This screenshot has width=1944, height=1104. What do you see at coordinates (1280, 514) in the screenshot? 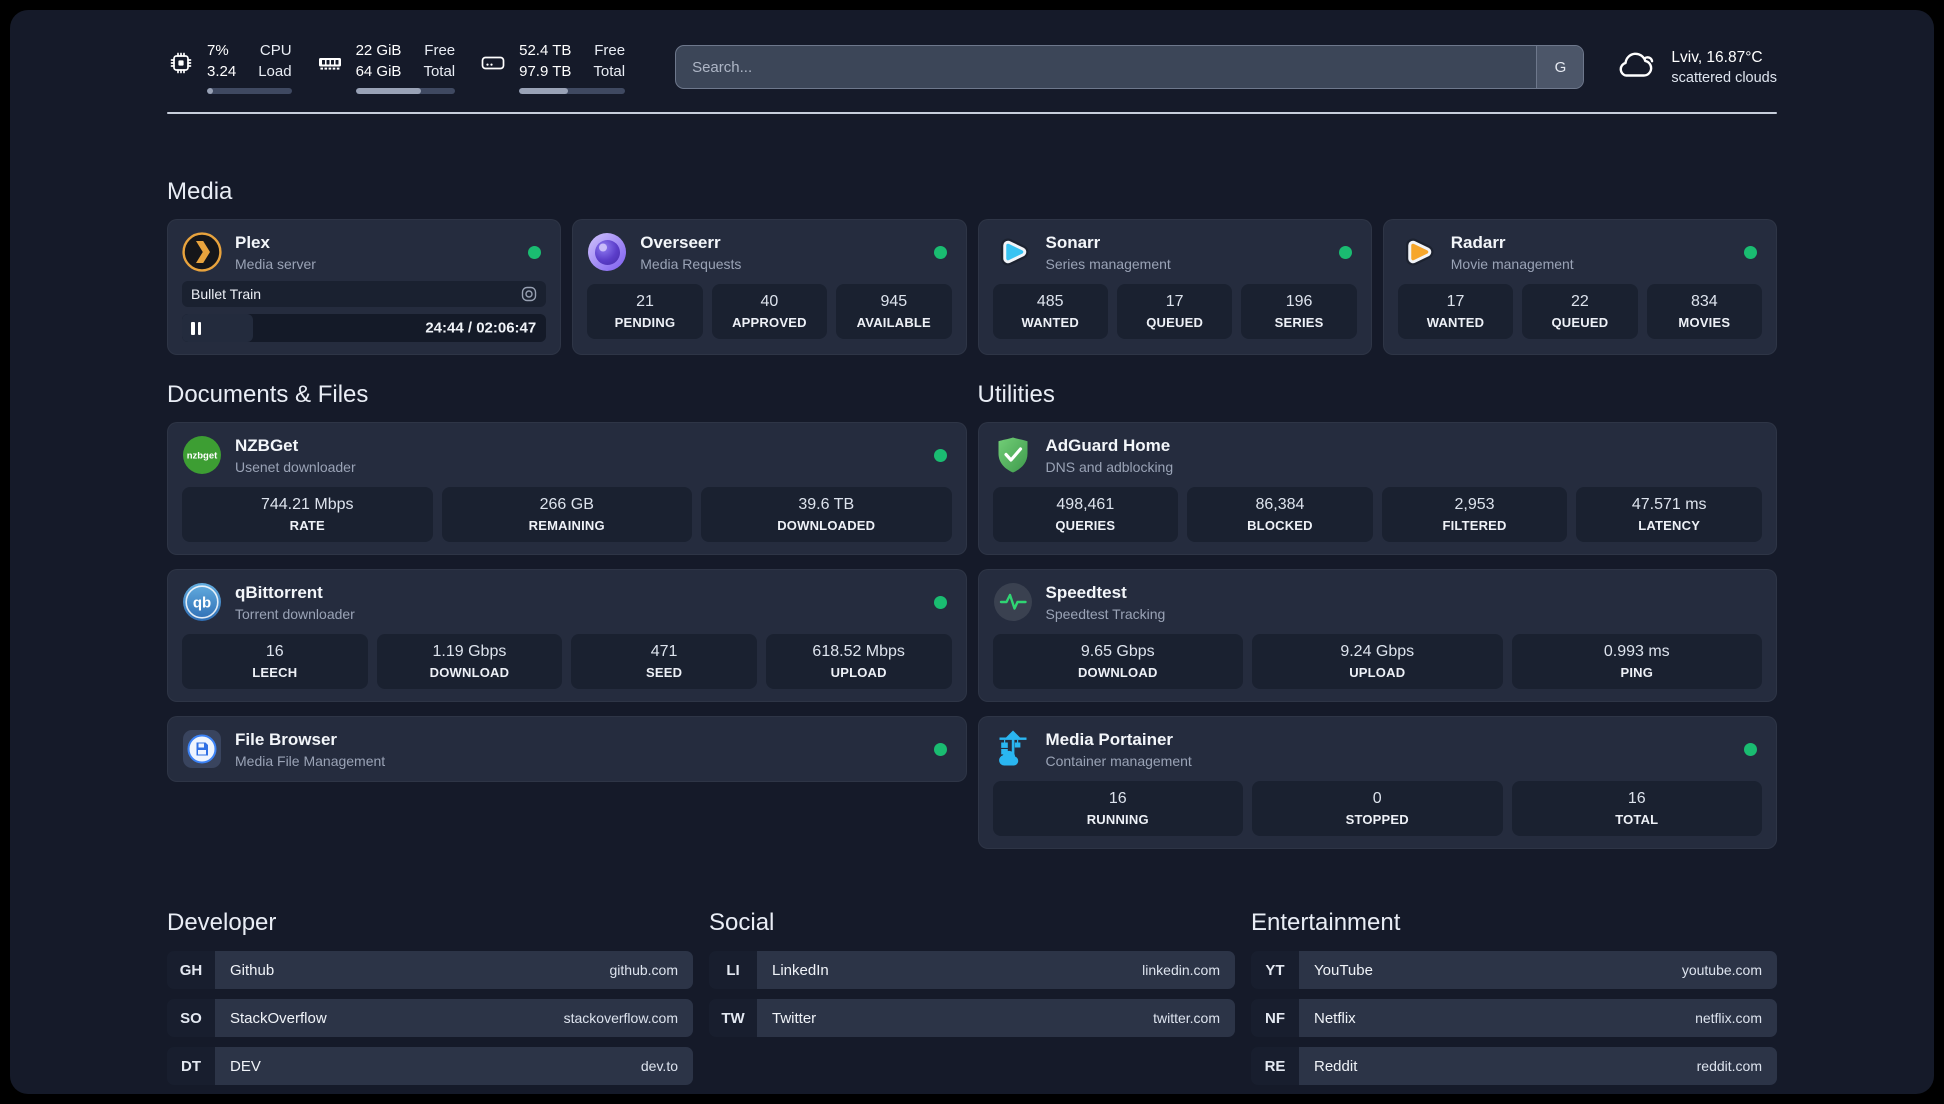
I see `stat-box: 86,384 BLOCKED` at bounding box center [1280, 514].